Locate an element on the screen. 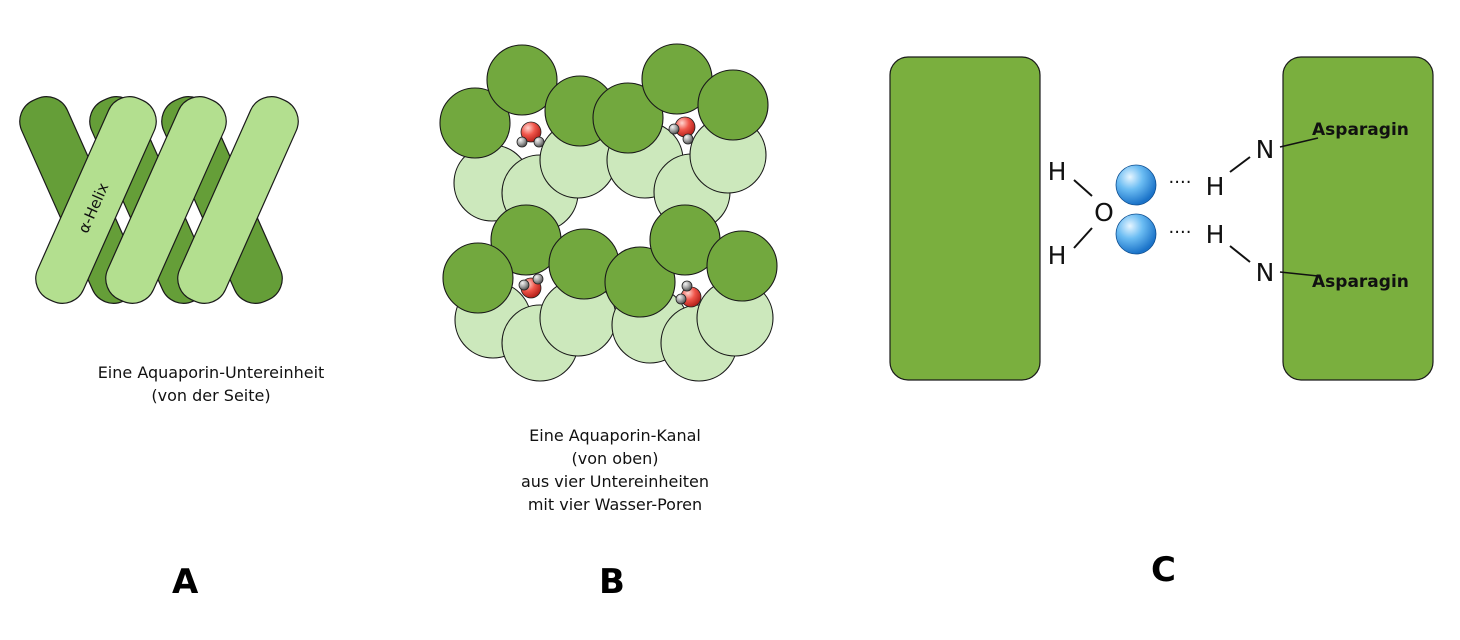 This screenshot has height=640, width=1460. panel-letter-a: A is located at coordinates (185, 582).